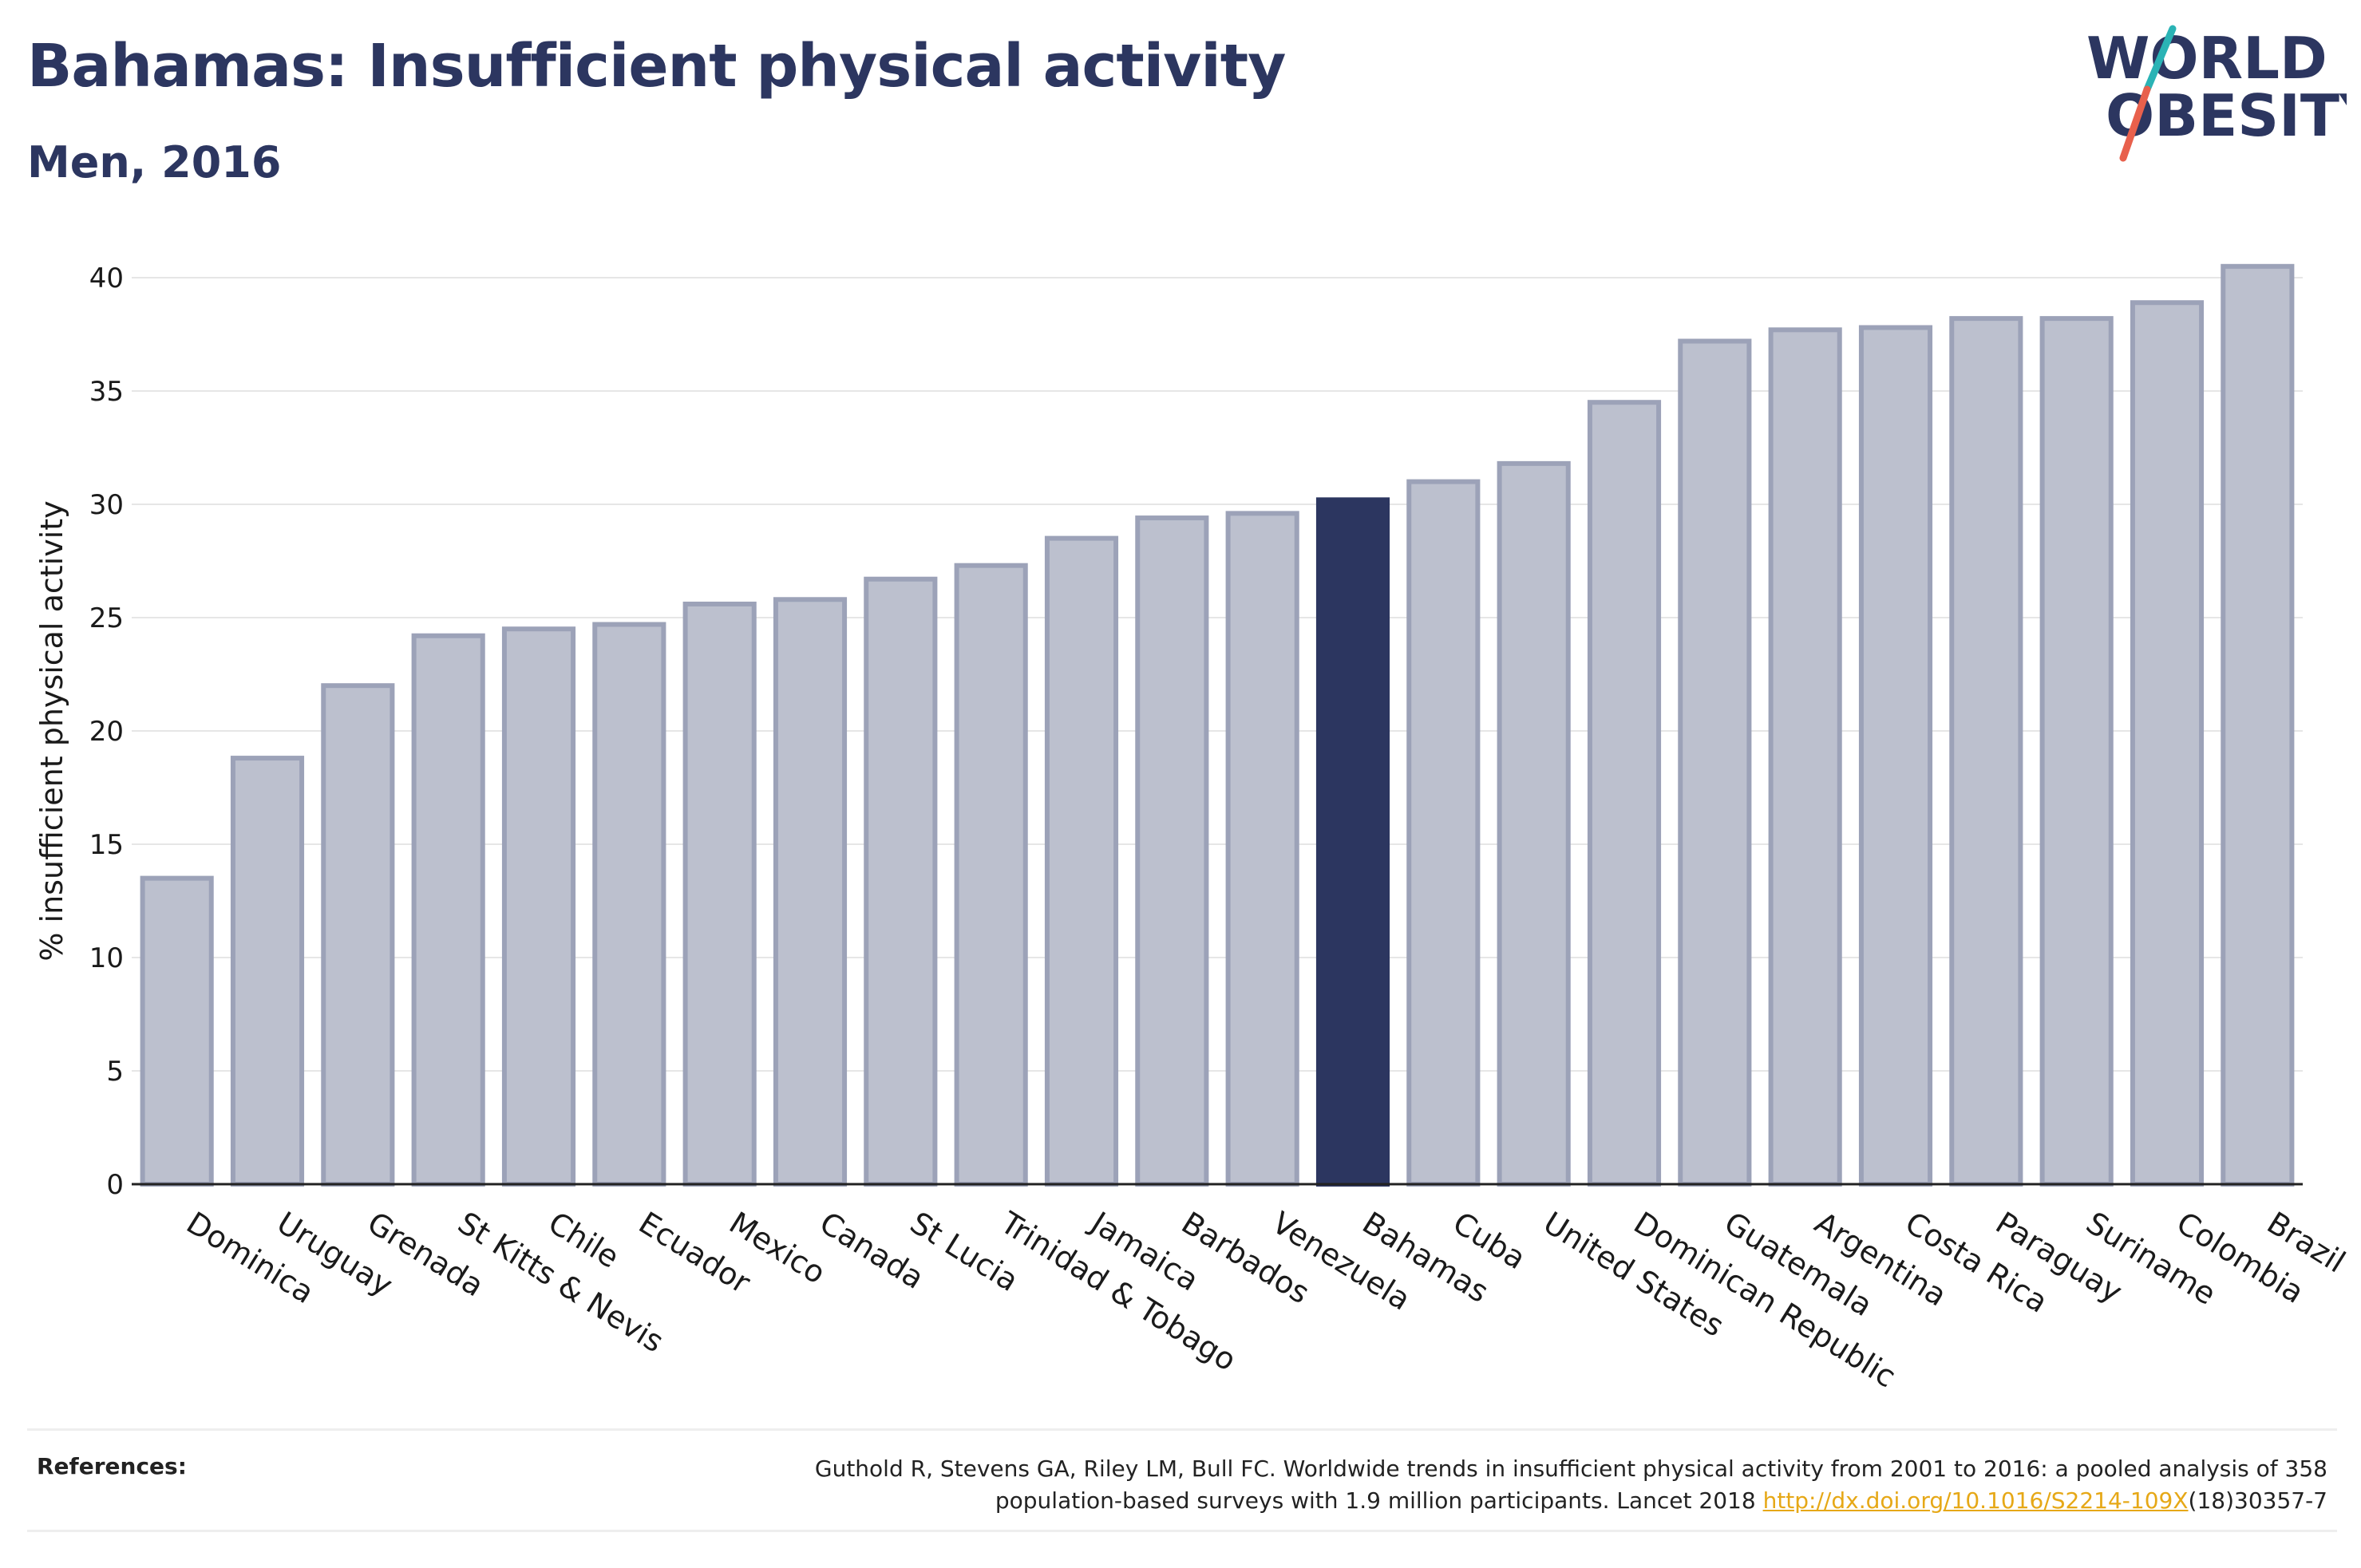  Describe the element at coordinates (901, 881) in the screenshot. I see `bar-st-lucia` at that location.